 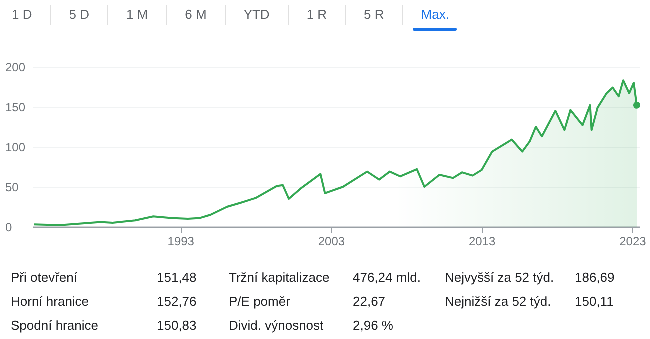 What do you see at coordinates (44, 278) in the screenshot?
I see `text: Při otevření` at bounding box center [44, 278].